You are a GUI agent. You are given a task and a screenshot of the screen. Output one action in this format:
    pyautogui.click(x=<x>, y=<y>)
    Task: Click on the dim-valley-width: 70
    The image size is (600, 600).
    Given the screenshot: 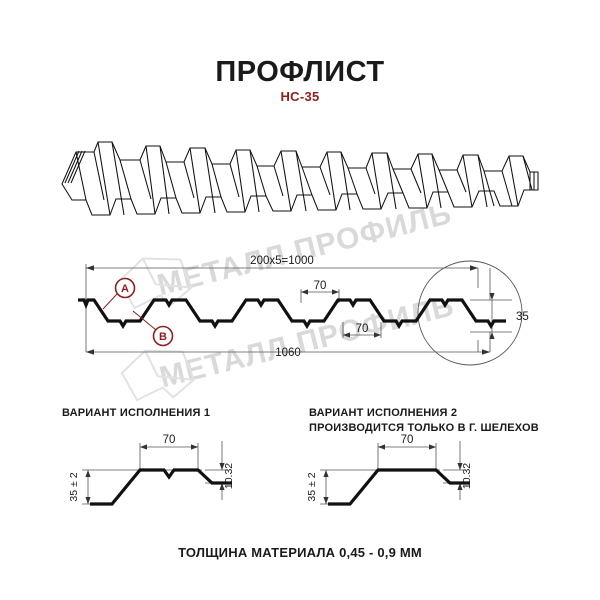 What is the action you would take?
    pyautogui.click(x=362, y=329)
    